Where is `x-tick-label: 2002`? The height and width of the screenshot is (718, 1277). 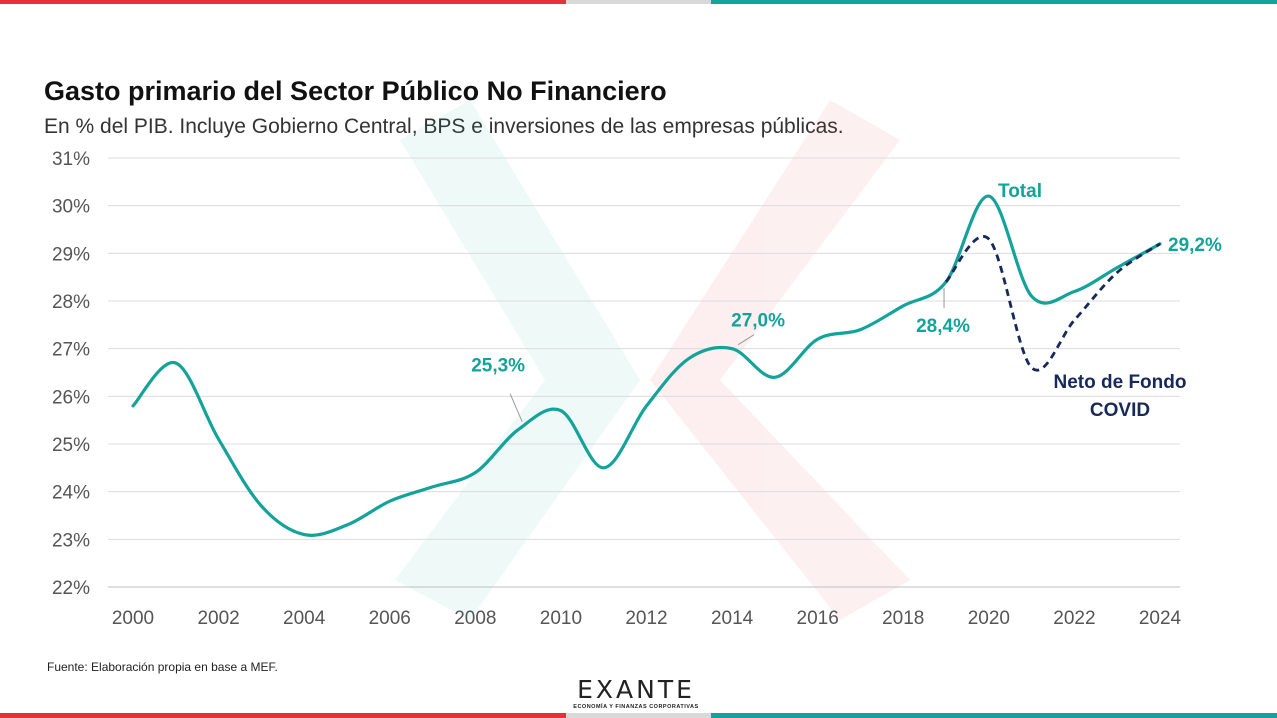
x-tick-label: 2002 is located at coordinates (218, 618).